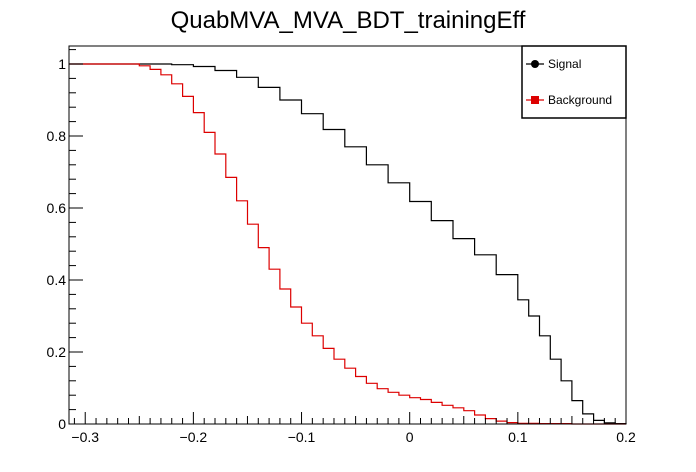 Image resolution: width=696 pixels, height=472 pixels. Describe the element at coordinates (85, 437) in the screenshot. I see `x-tick-label: −0.3` at that location.